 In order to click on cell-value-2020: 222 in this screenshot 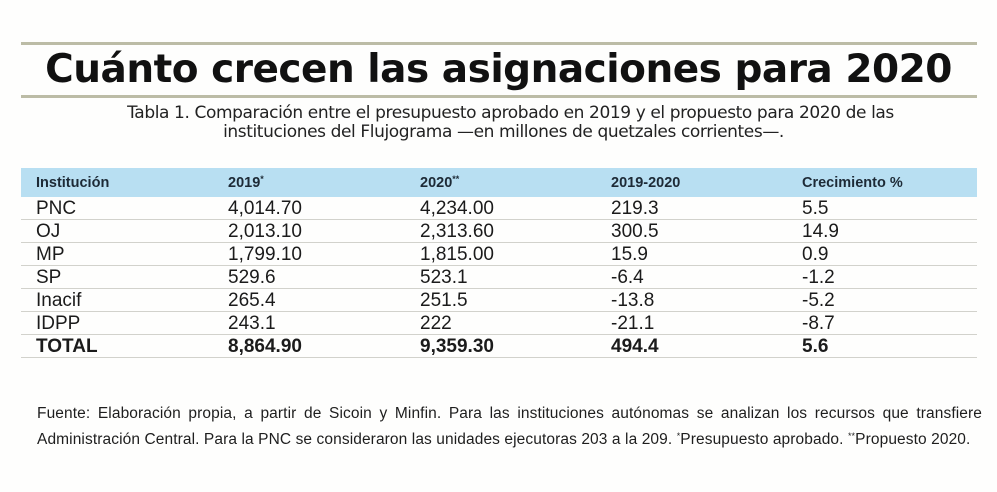, I will do `click(500, 323)`.